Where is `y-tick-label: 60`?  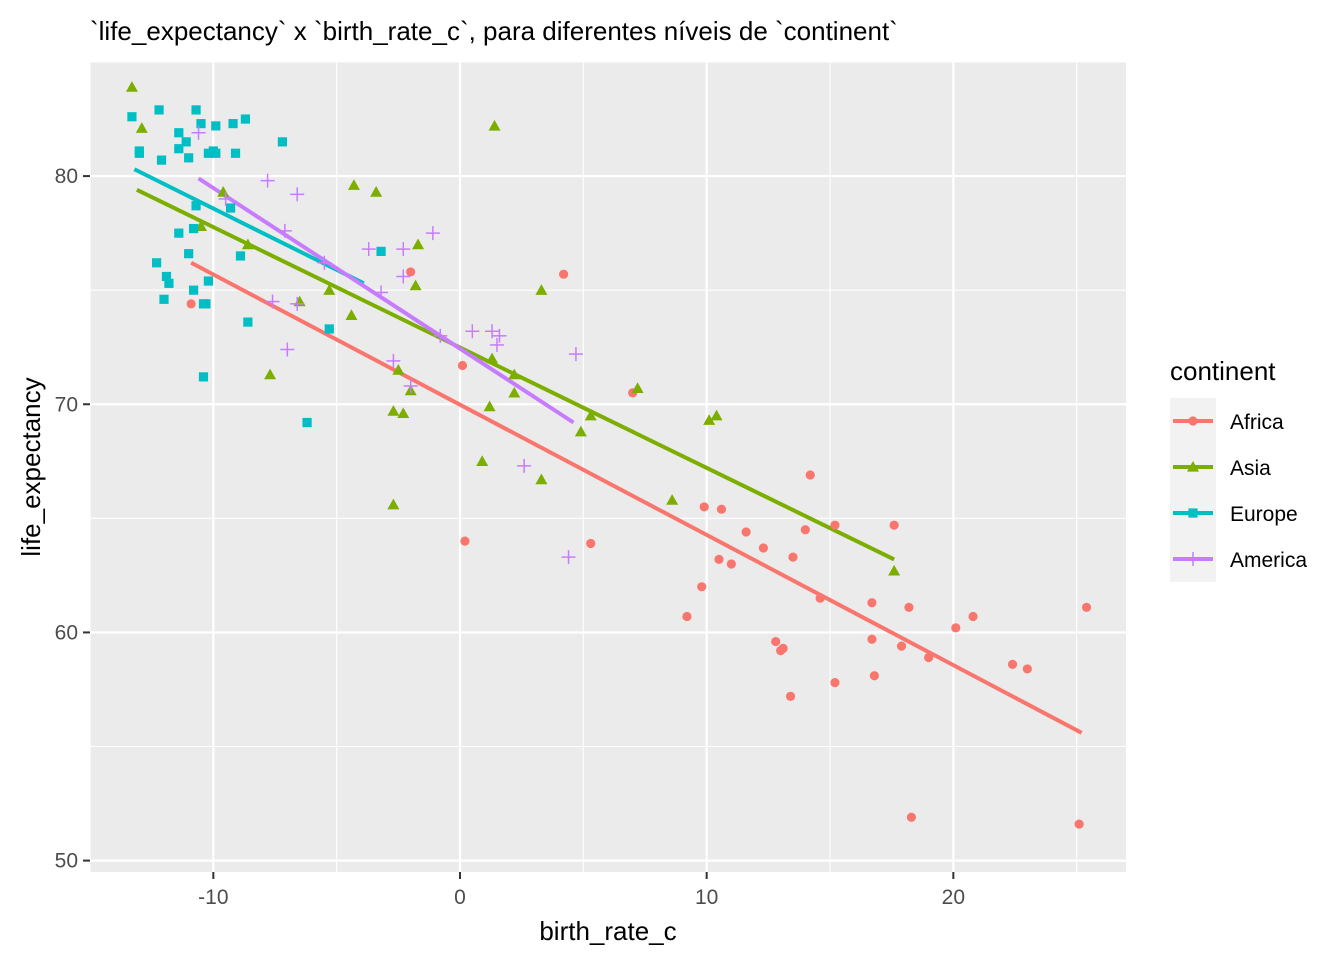
y-tick-label: 60 is located at coordinates (66, 632).